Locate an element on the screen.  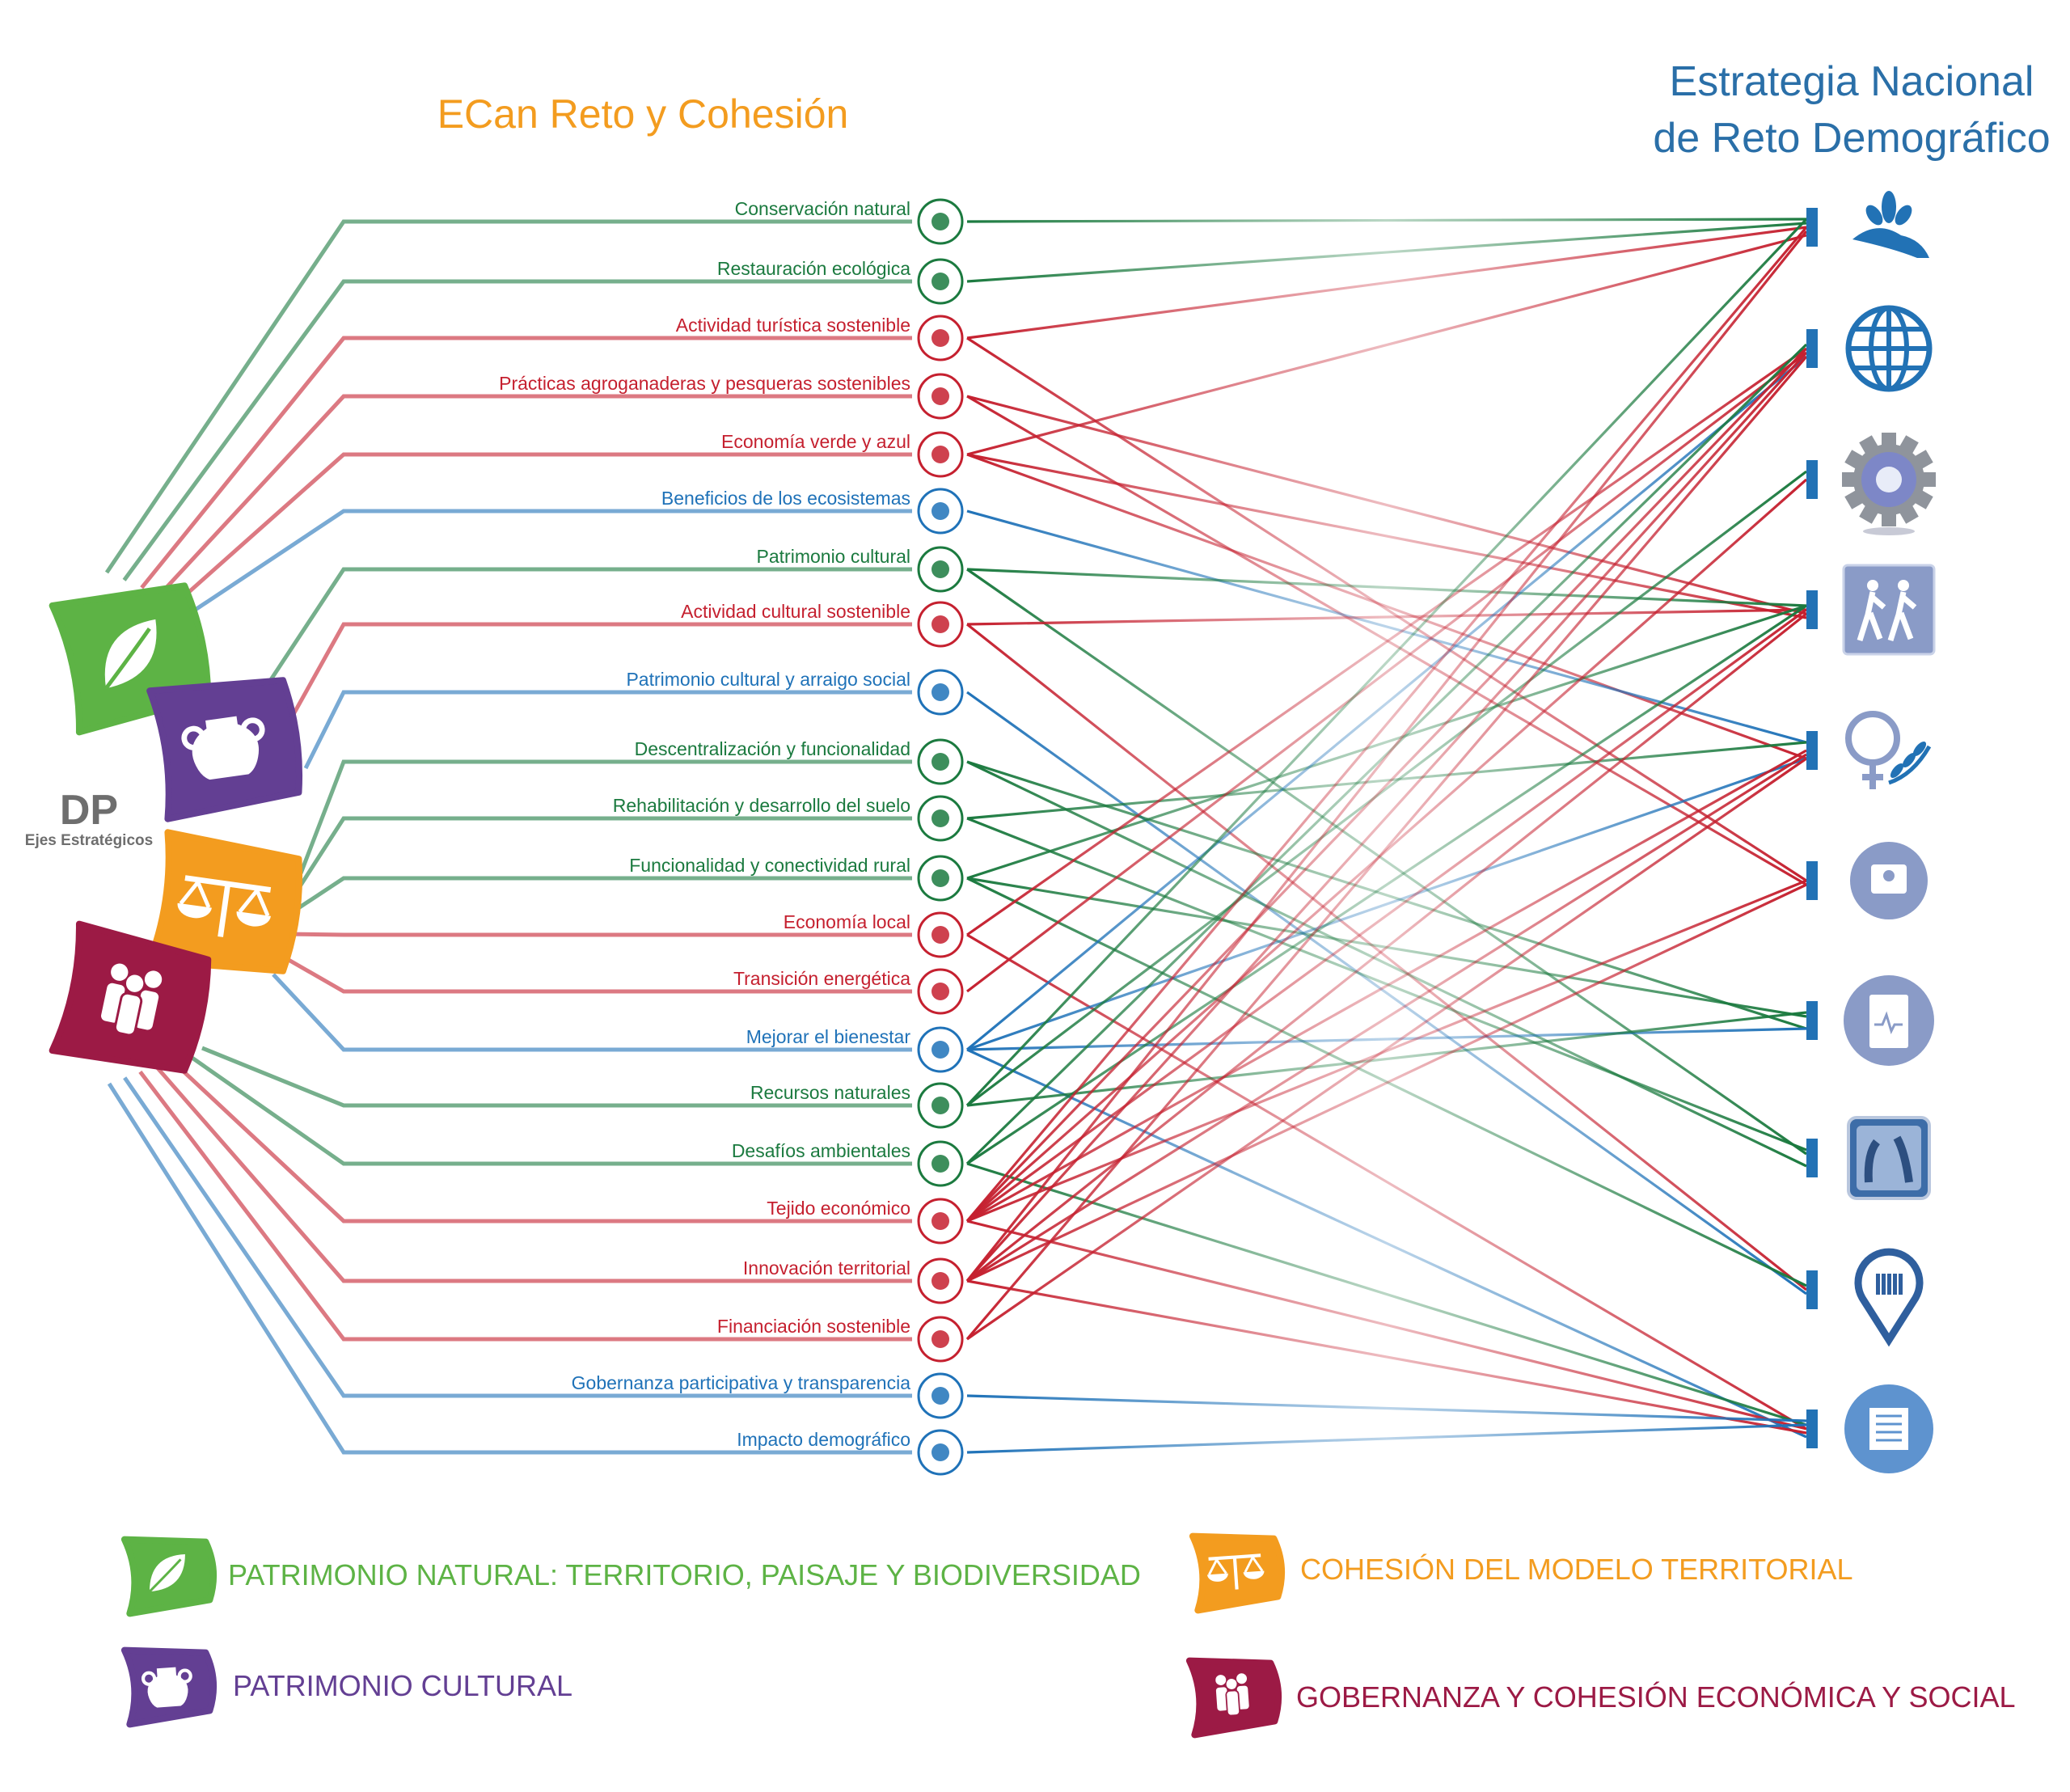
people-icon is located at coordinates (1233, 1695).